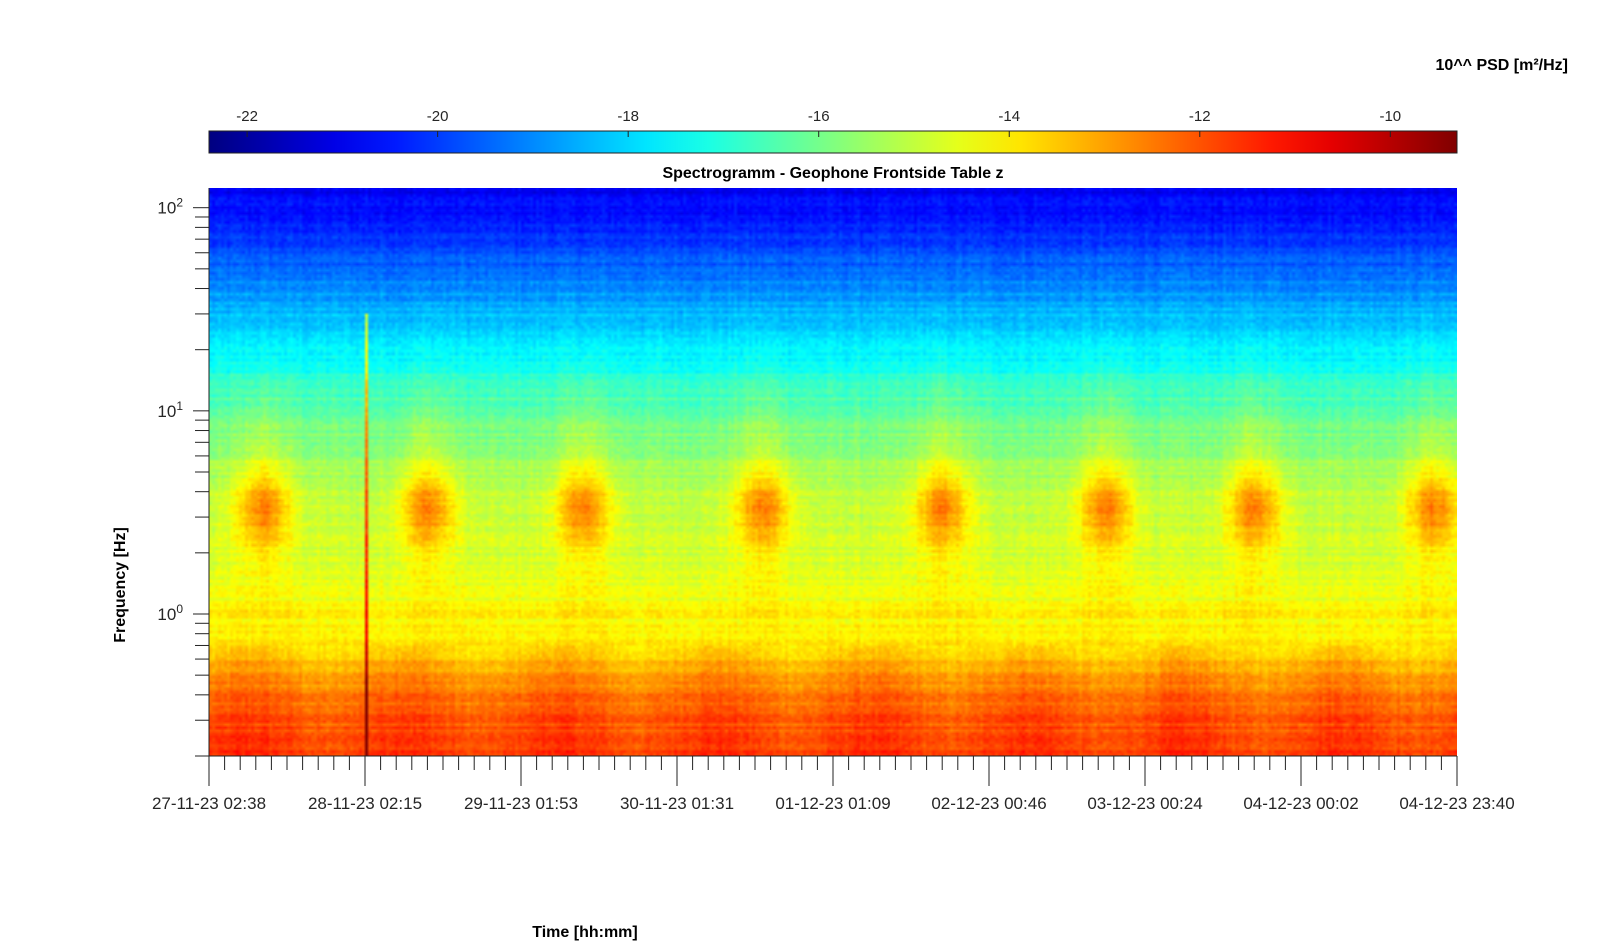 The image size is (1600, 942). Describe the element at coordinates (584, 932) in the screenshot. I see `x-axis-label: Time [hh:mm]` at that location.